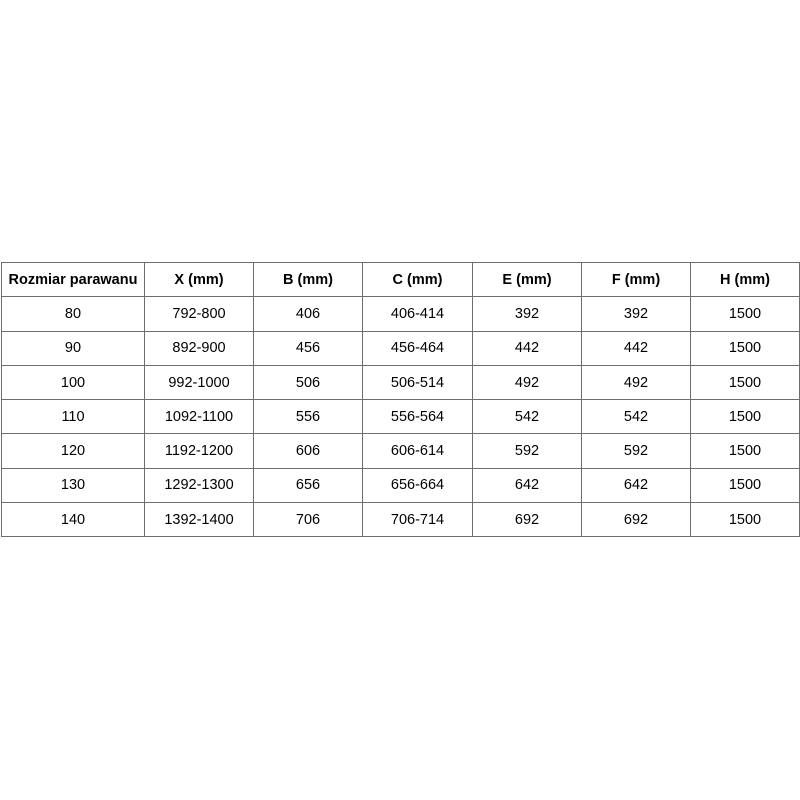 This screenshot has height=800, width=800. Describe the element at coordinates (199, 314) in the screenshot. I see `table-cell: 792-800` at that location.